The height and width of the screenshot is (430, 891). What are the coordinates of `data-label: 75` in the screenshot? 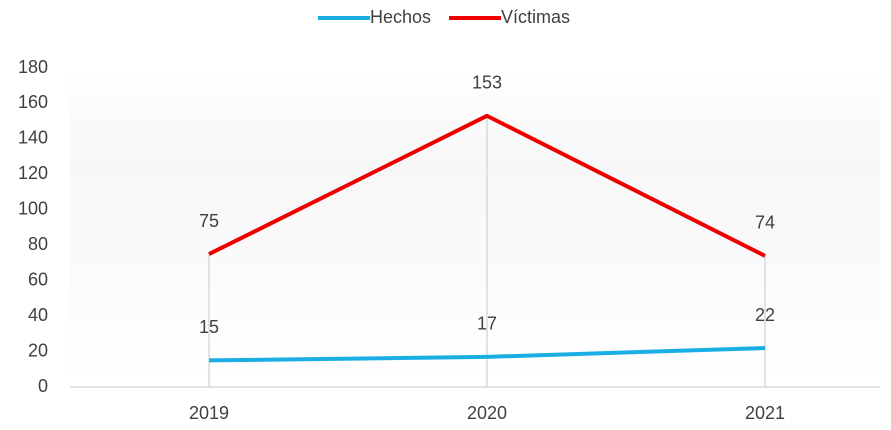 It's located at (209, 221).